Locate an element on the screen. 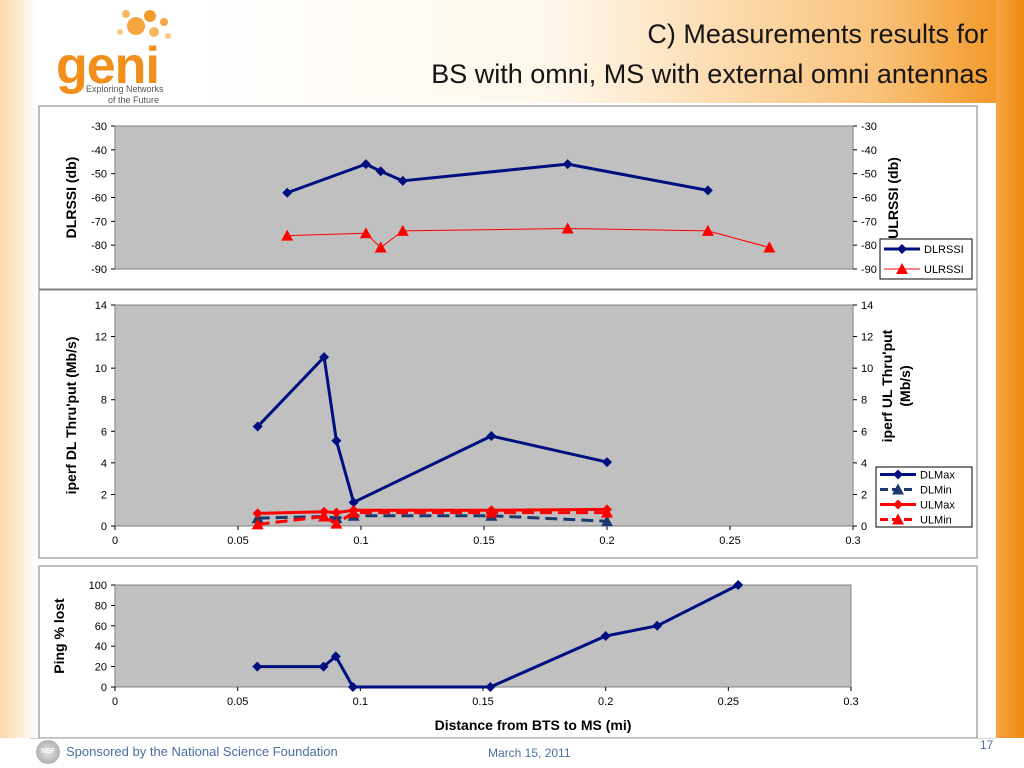 This screenshot has width=1024, height=768. legend-label: DLMin is located at coordinates (936, 491).